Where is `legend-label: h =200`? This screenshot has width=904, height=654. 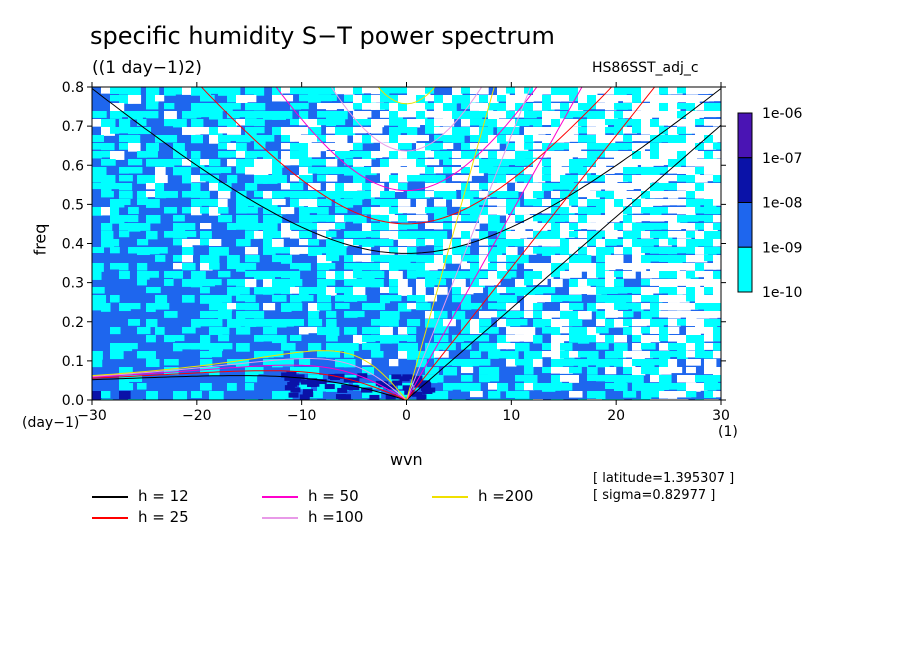
legend-label: h =200 is located at coordinates (506, 496).